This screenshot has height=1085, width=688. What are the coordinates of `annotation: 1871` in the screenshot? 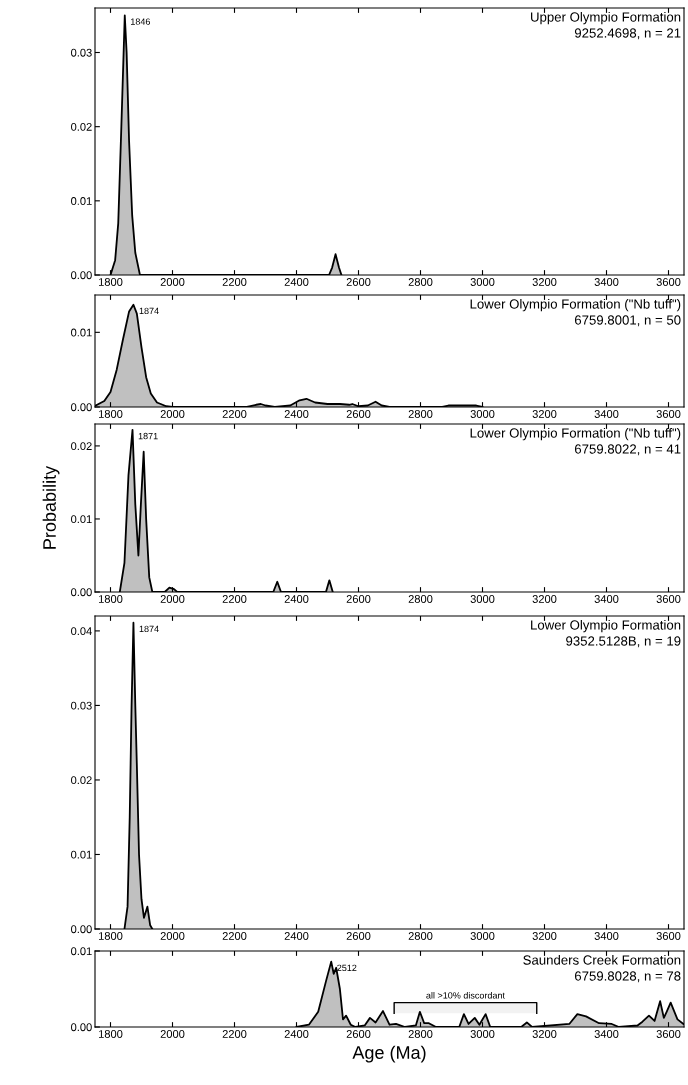 It's located at (148, 436).